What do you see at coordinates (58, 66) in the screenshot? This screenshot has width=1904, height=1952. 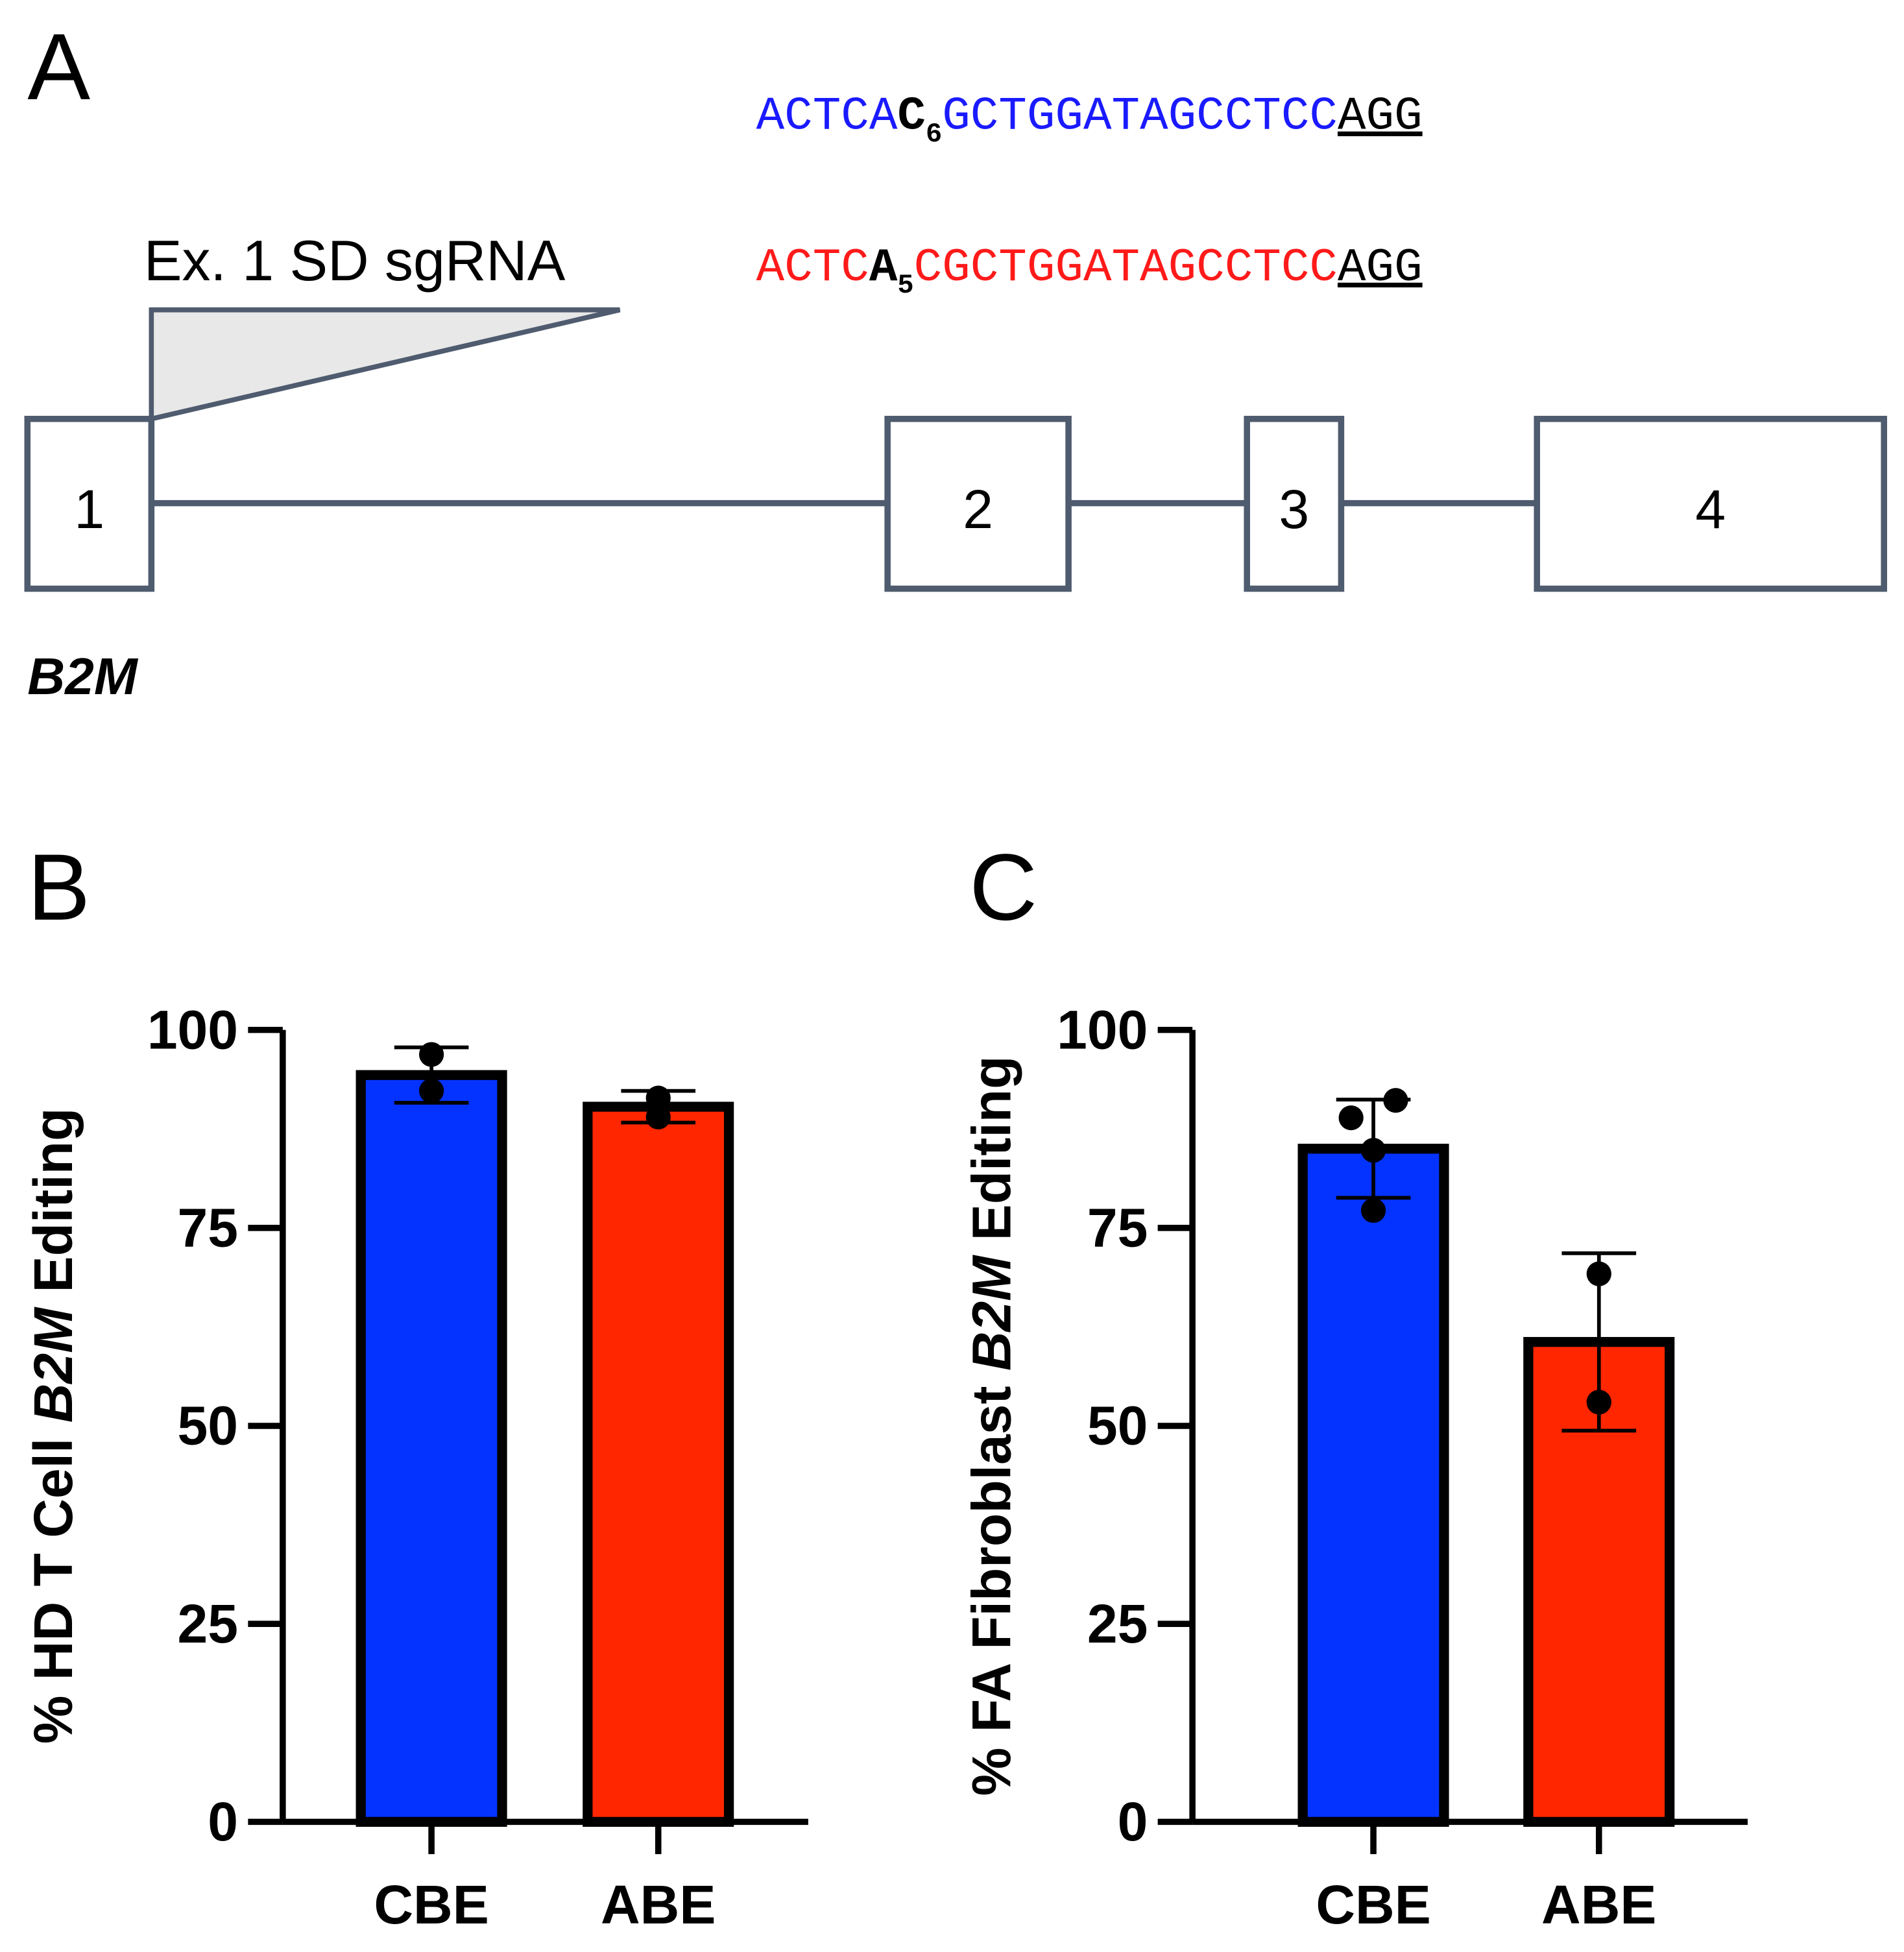 I see `panel-label: A` at bounding box center [58, 66].